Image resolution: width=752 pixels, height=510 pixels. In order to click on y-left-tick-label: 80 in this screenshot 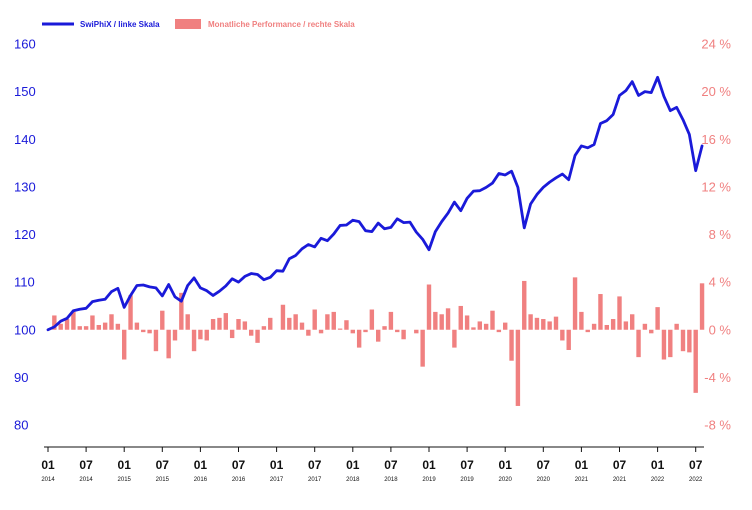, I will do `click(21, 425)`.